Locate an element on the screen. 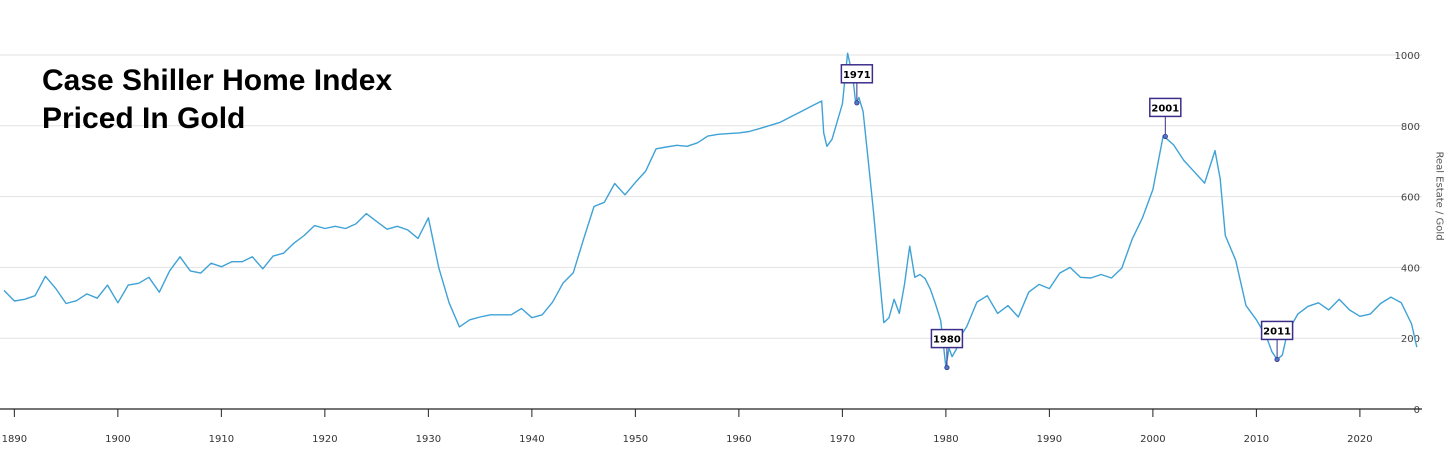  y-tick-label: 600 is located at coordinates (1410, 198).